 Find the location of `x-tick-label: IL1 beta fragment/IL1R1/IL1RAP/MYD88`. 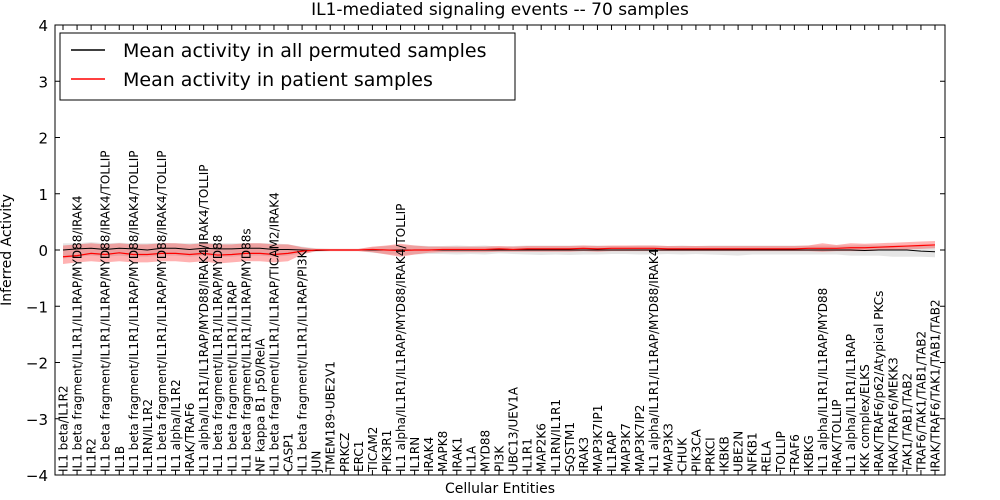

x-tick-label: IL1 beta fragment/IL1R1/IL1RAP/MYD88 is located at coordinates (218, 353).